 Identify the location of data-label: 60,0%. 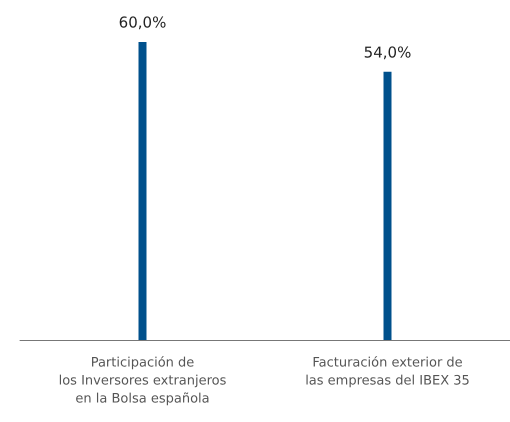
(142, 23).